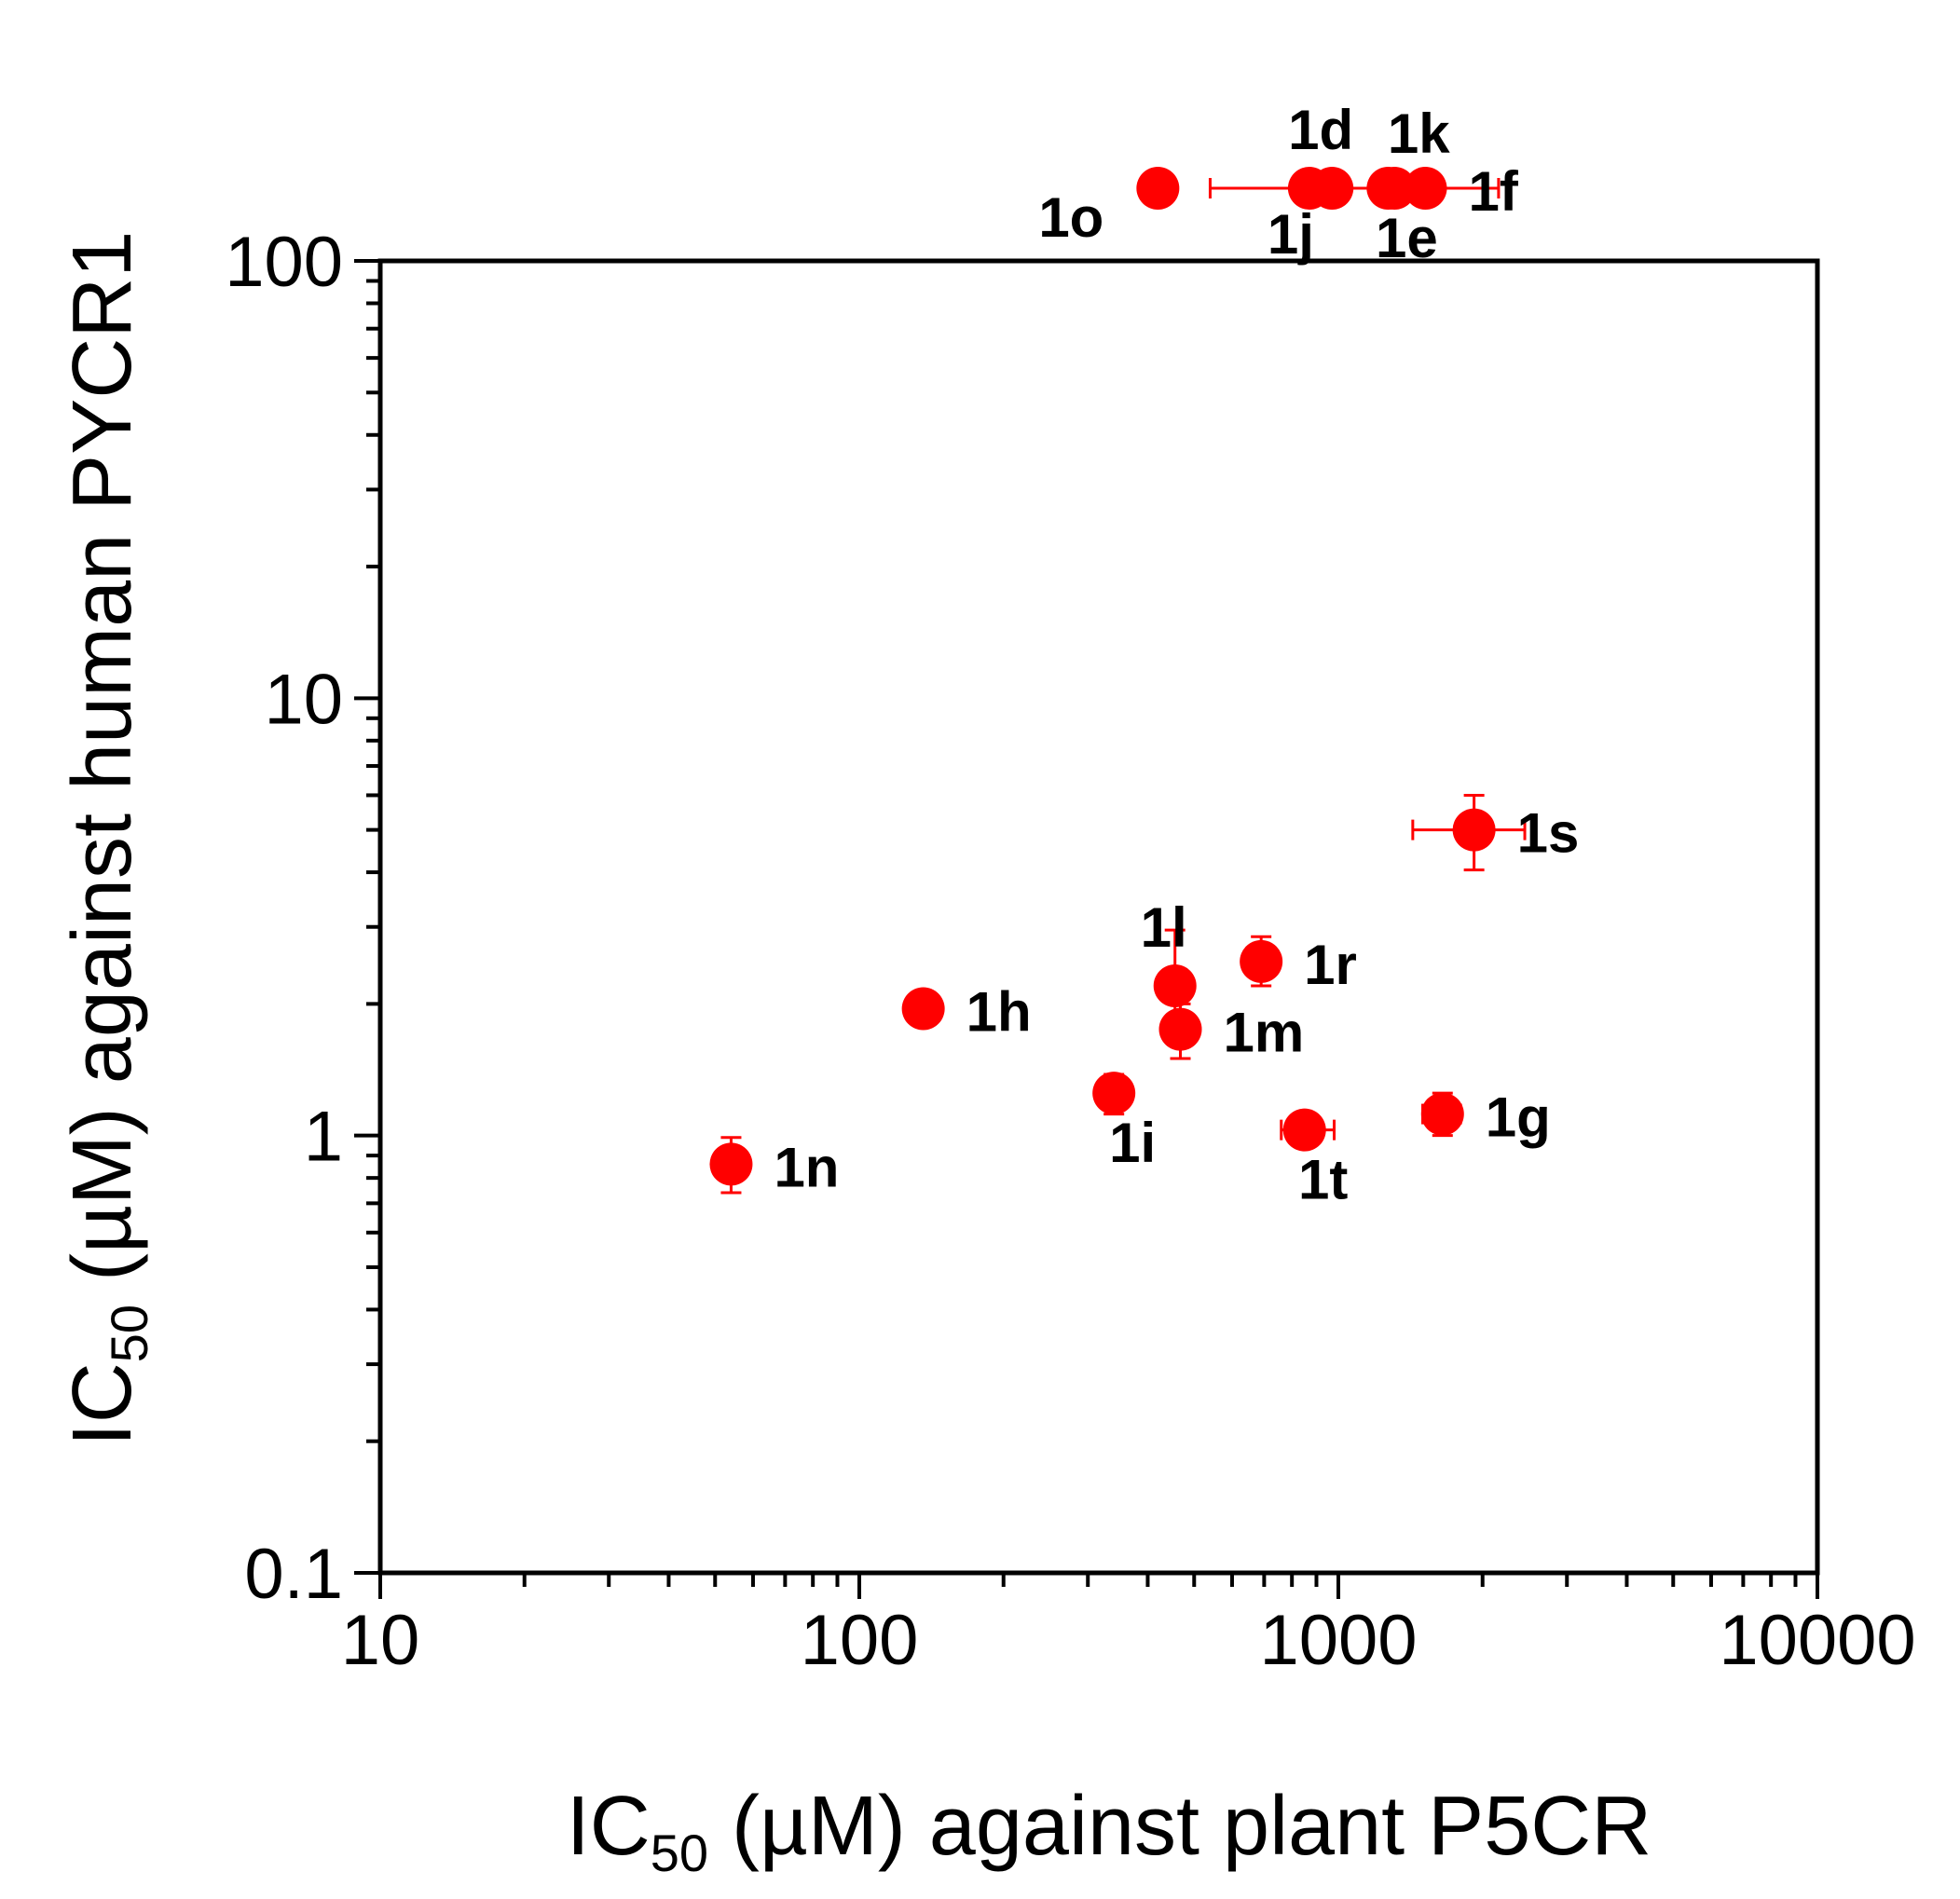  What do you see at coordinates (1323, 1180) in the screenshot?
I see `point-label-1t: 1t` at bounding box center [1323, 1180].